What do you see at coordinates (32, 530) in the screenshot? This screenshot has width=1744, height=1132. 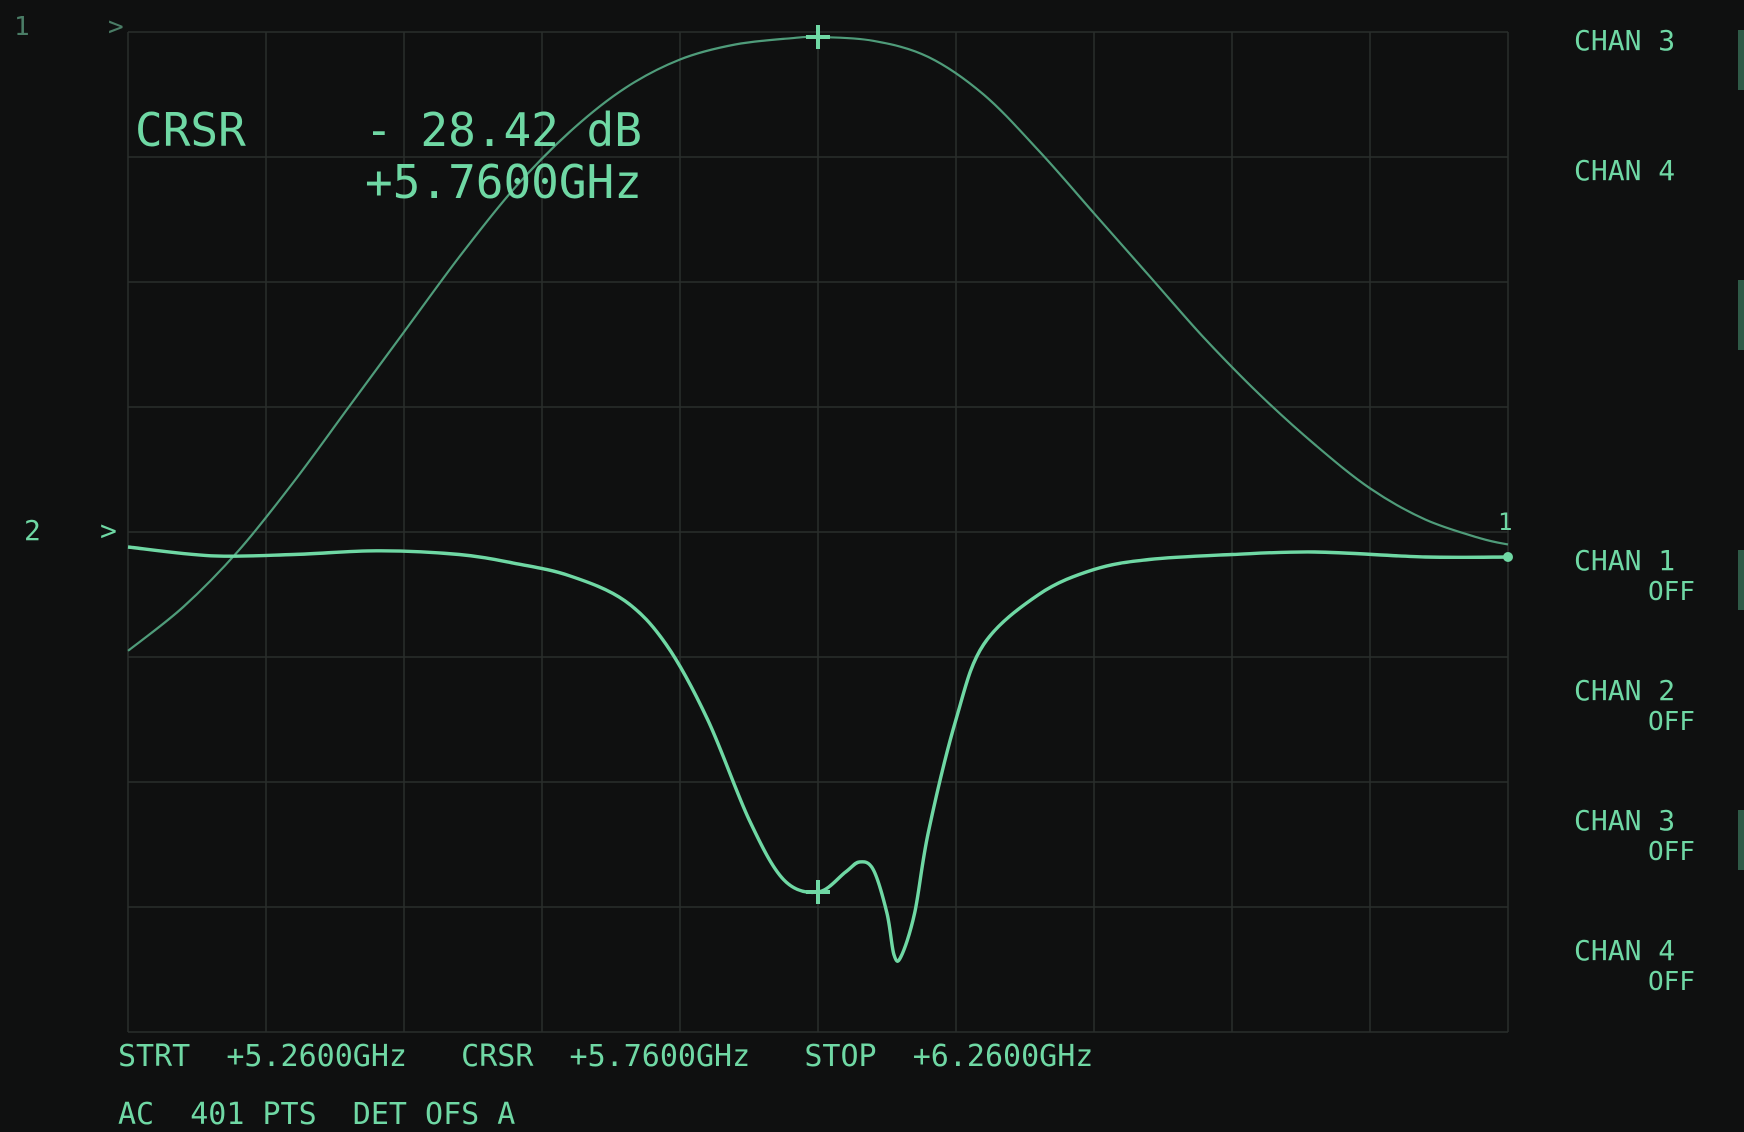 I see `ref-number-left: 2` at bounding box center [32, 530].